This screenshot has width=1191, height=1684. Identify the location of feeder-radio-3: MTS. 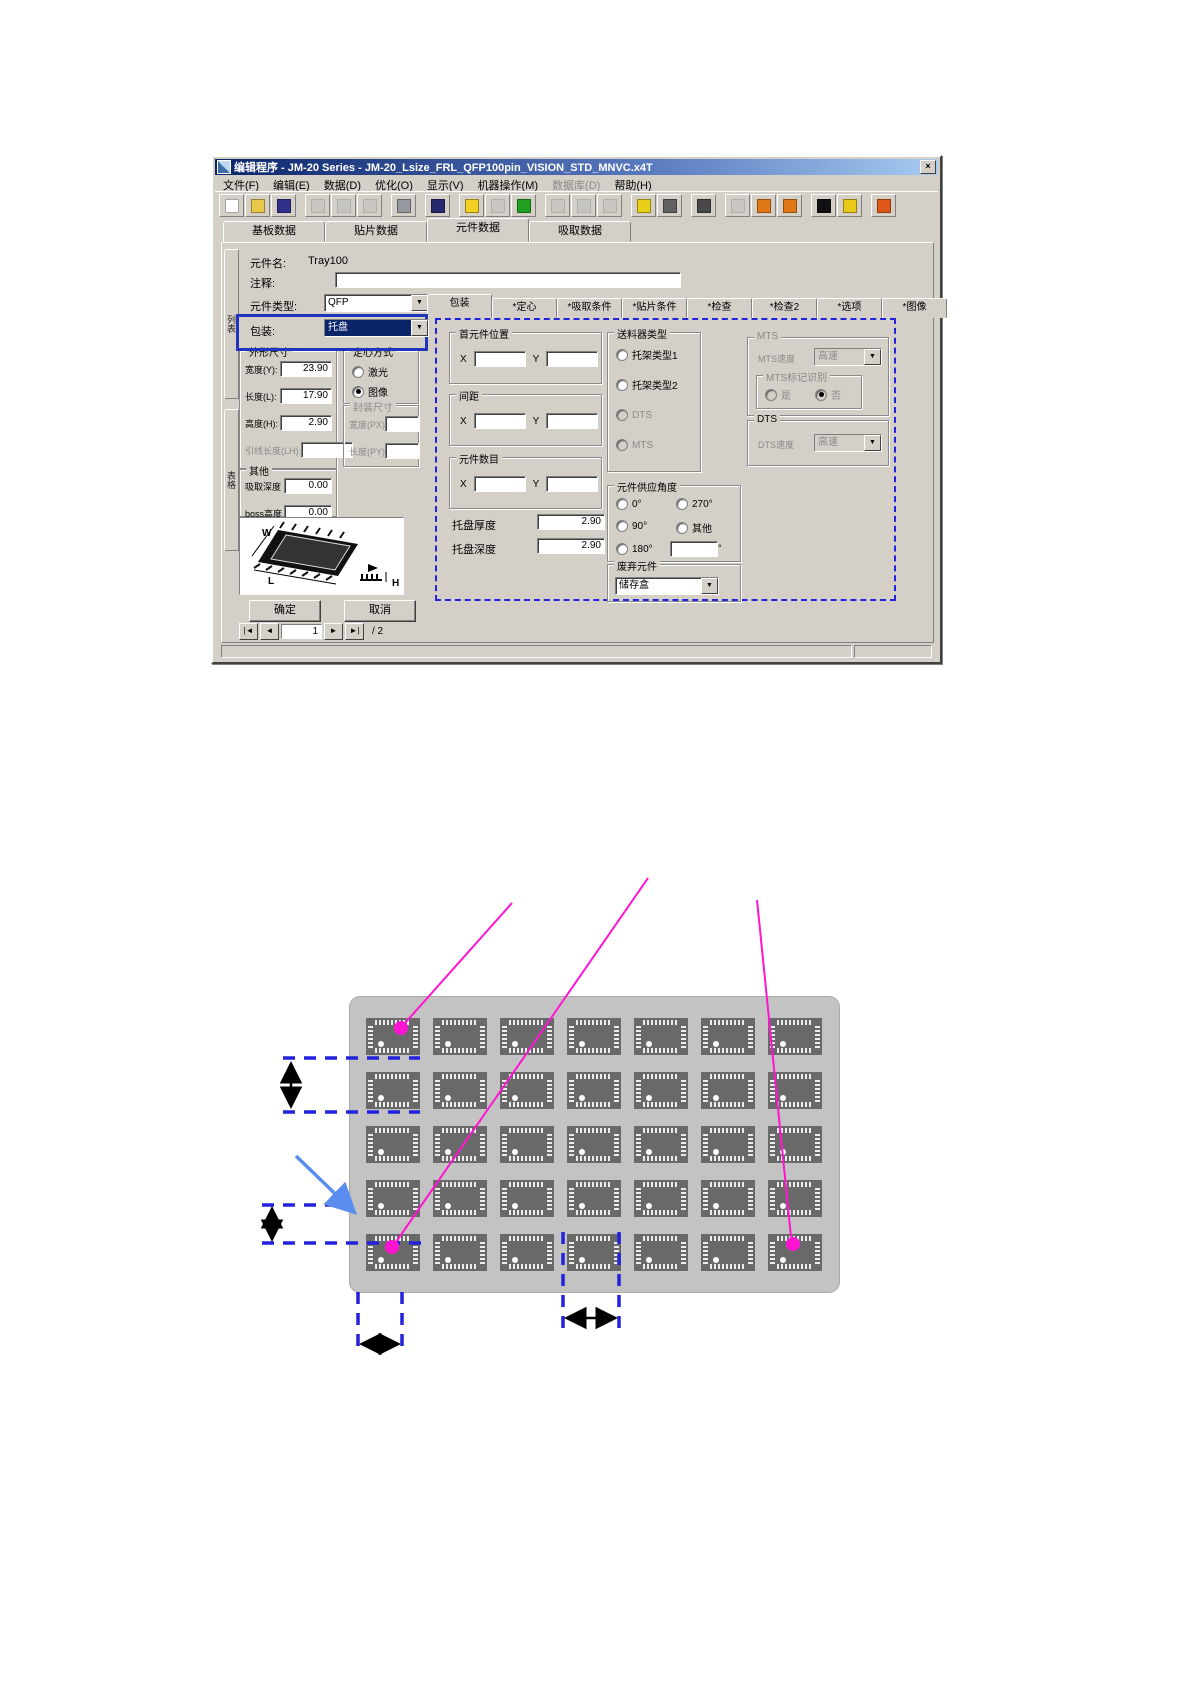
(634, 445).